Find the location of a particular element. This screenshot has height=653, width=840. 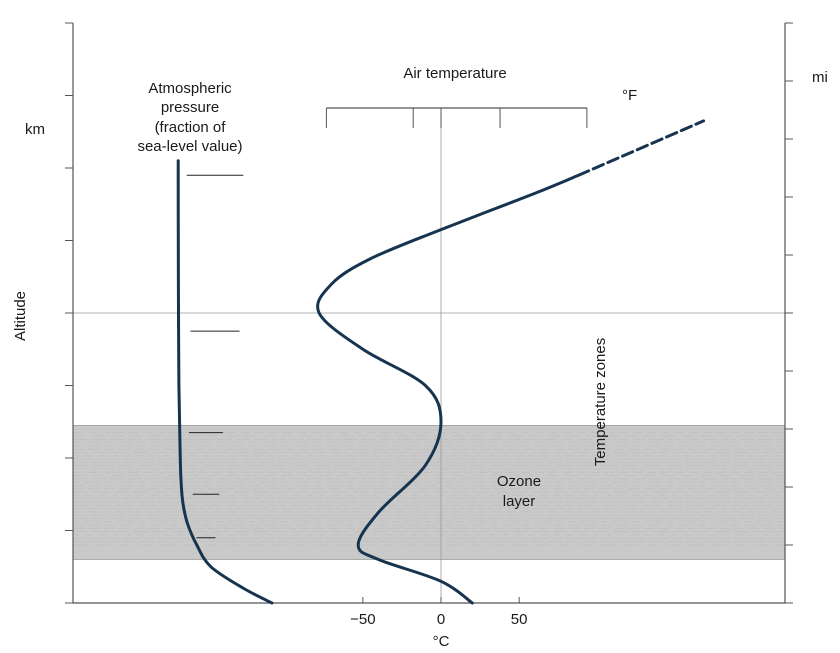

temperature-curve-extrapolated is located at coordinates (641, 148).